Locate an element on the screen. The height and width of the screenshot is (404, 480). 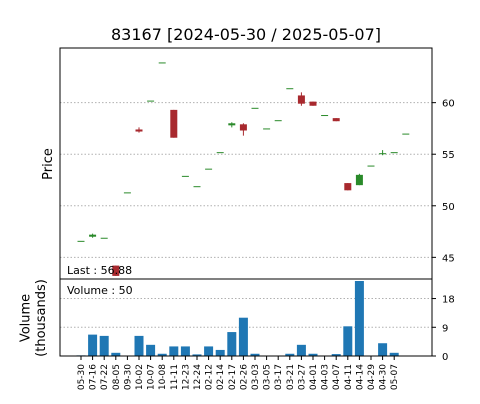
price-tick-label: 45 is located at coordinates (448, 258).